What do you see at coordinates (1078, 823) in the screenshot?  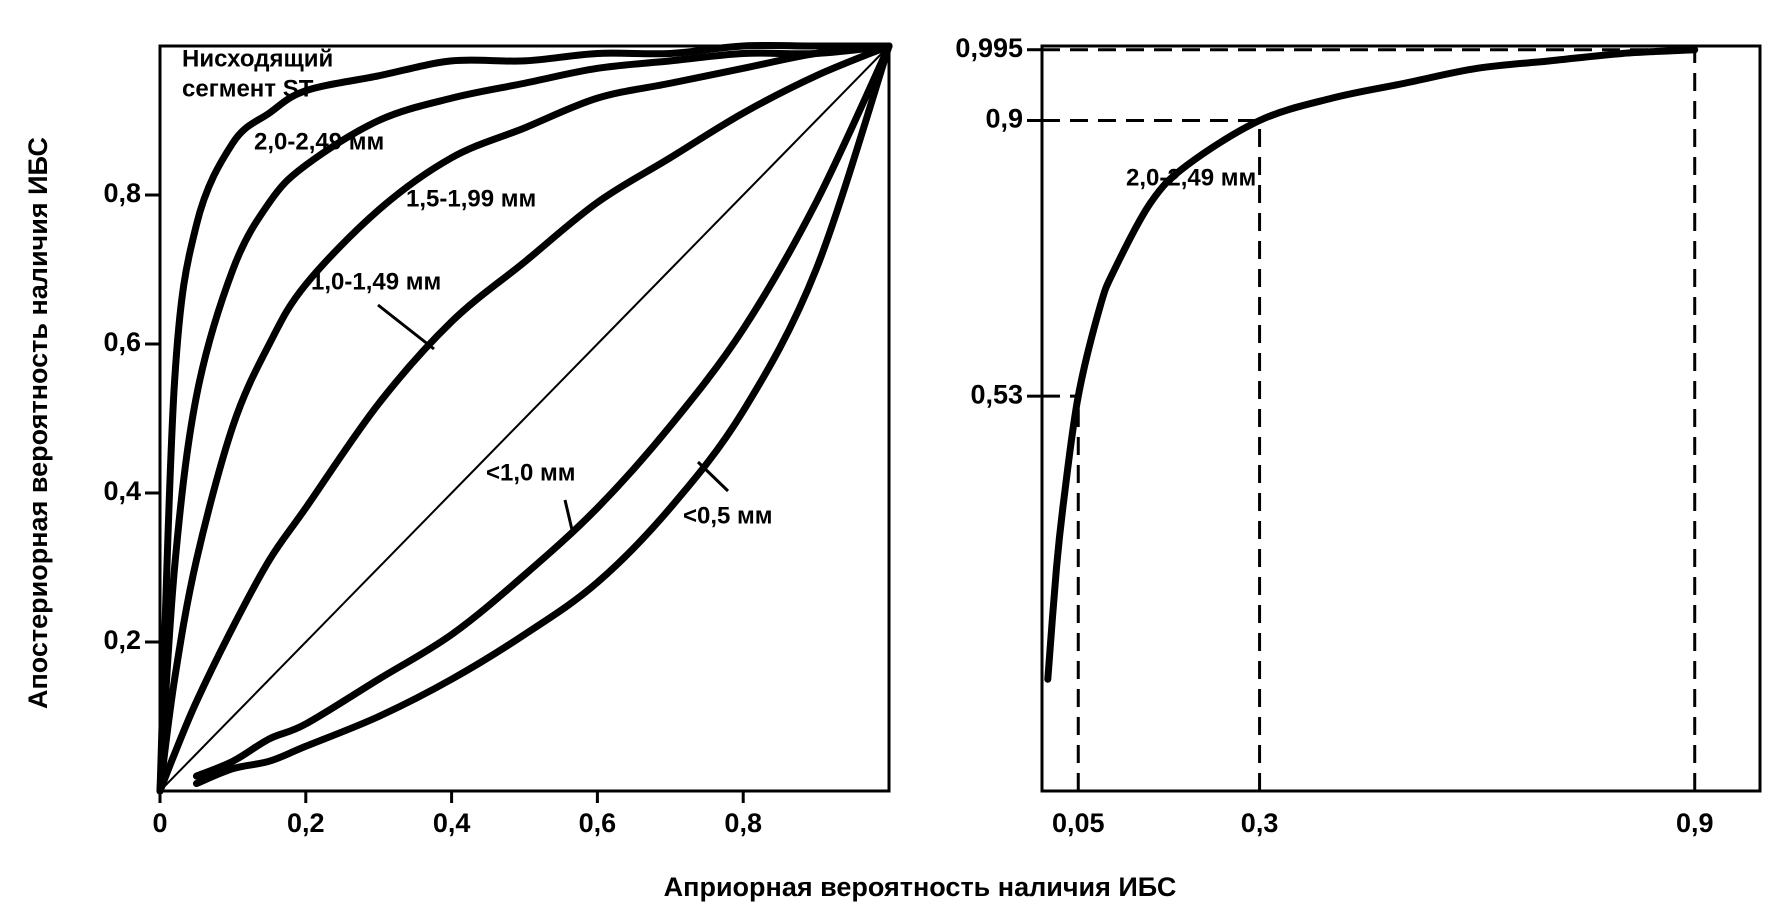 I see `x-tick-label: 0,05` at bounding box center [1078, 823].